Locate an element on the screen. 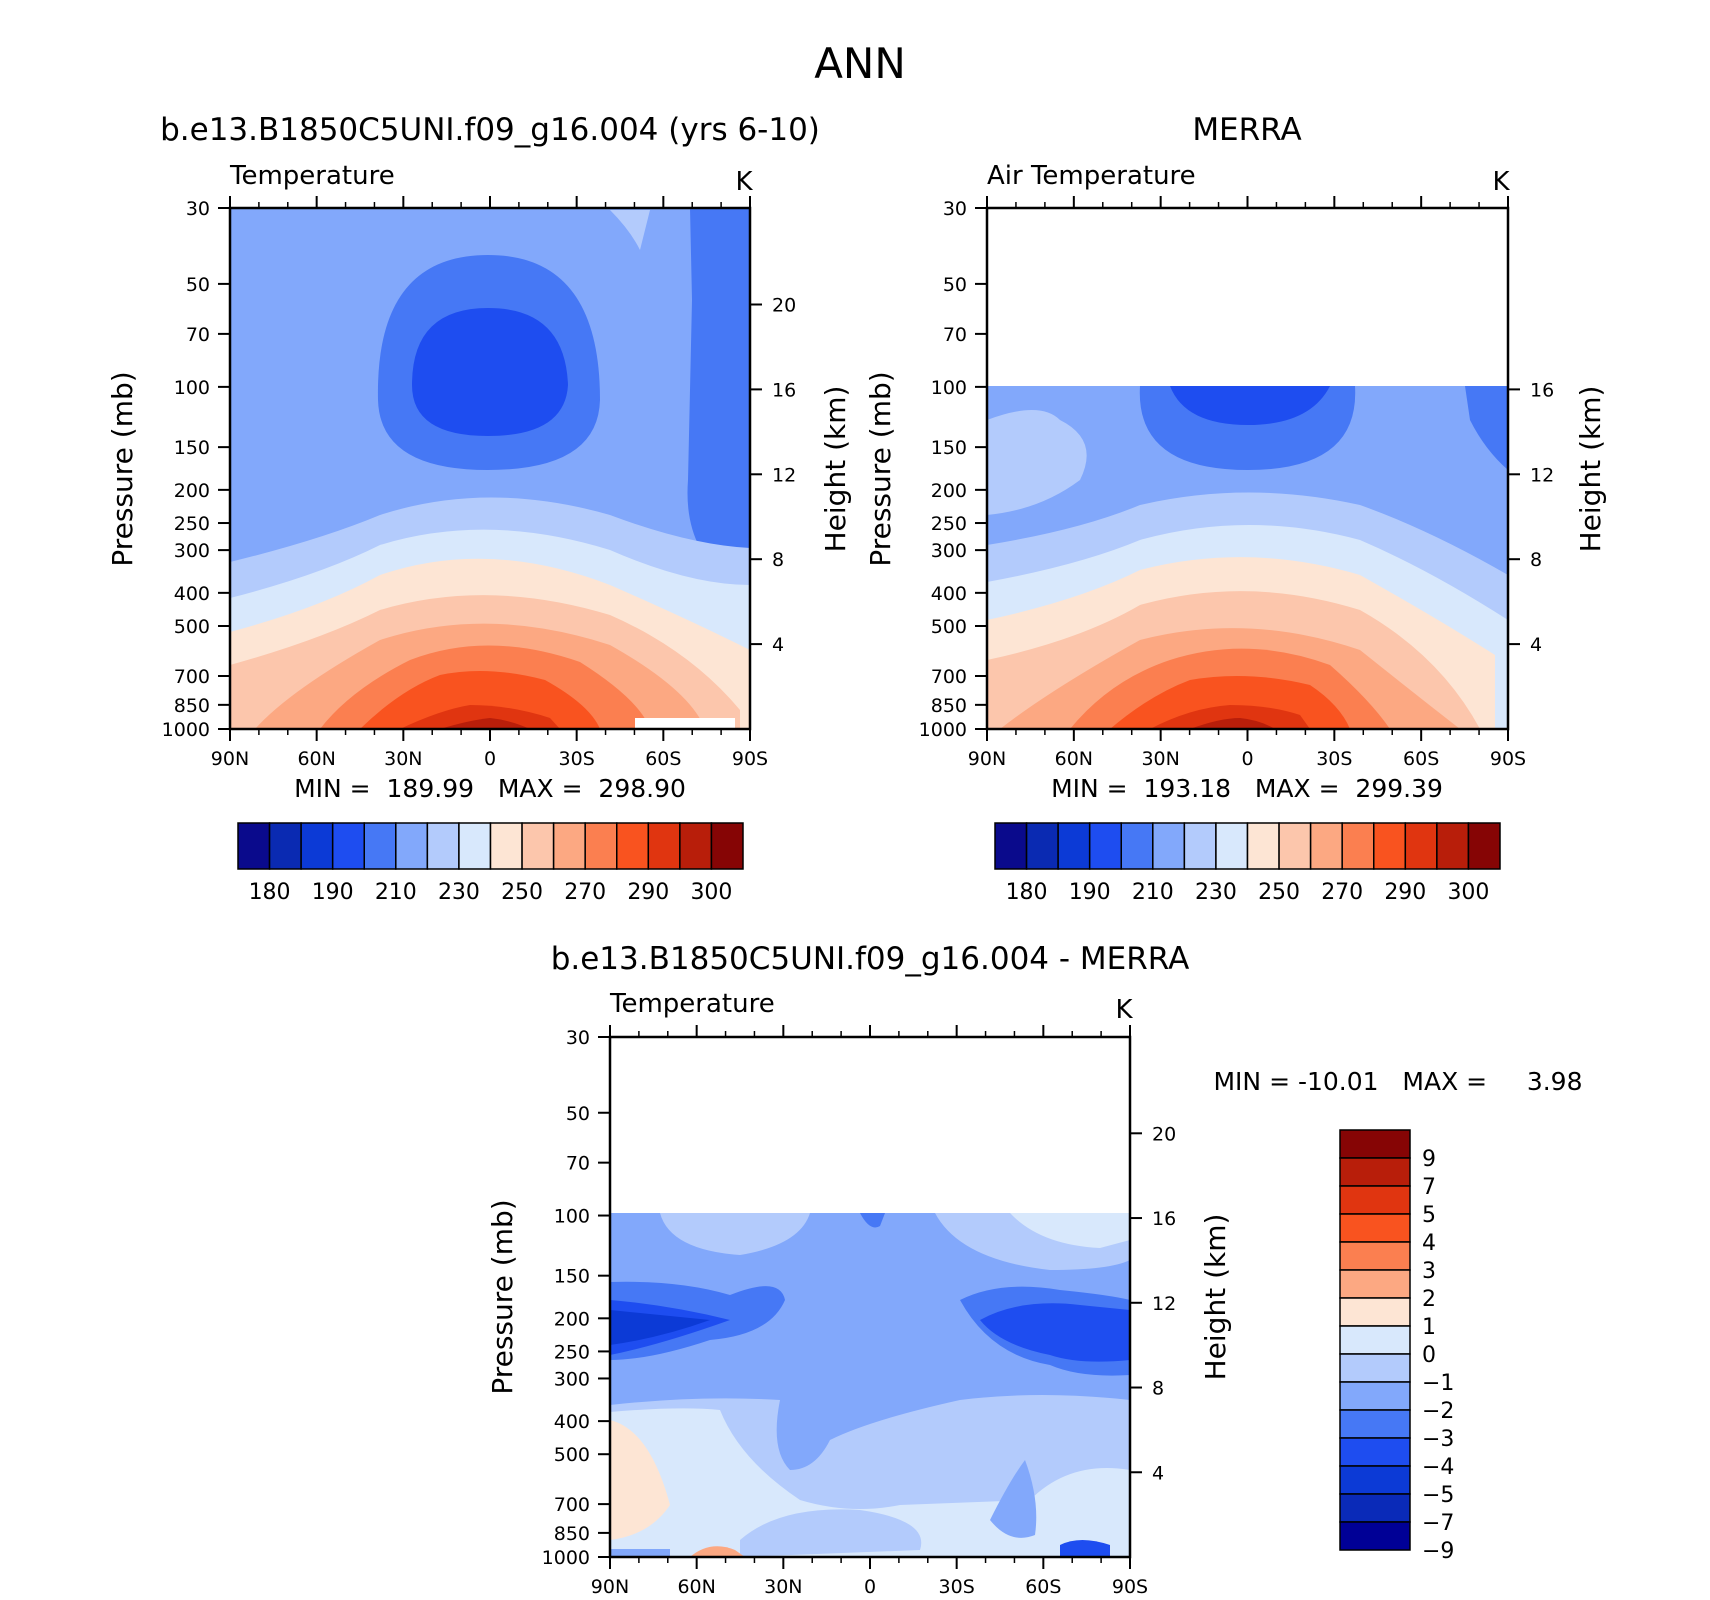 The height and width of the screenshot is (1600, 1710). panel-diff-ylabel: Pressure (mb) is located at coordinates (502, 1296).